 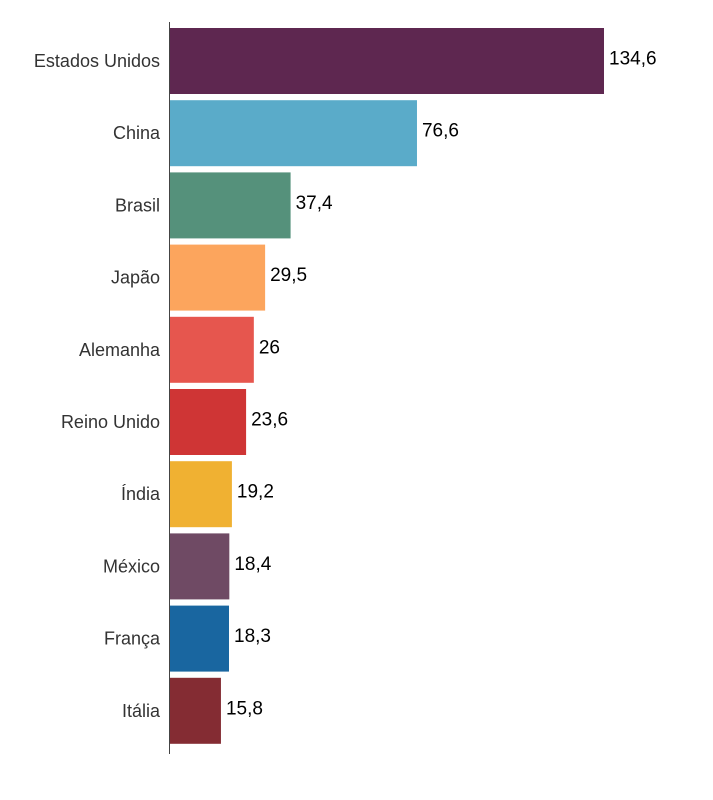 I want to click on value-label: 18,4, so click(x=252, y=564).